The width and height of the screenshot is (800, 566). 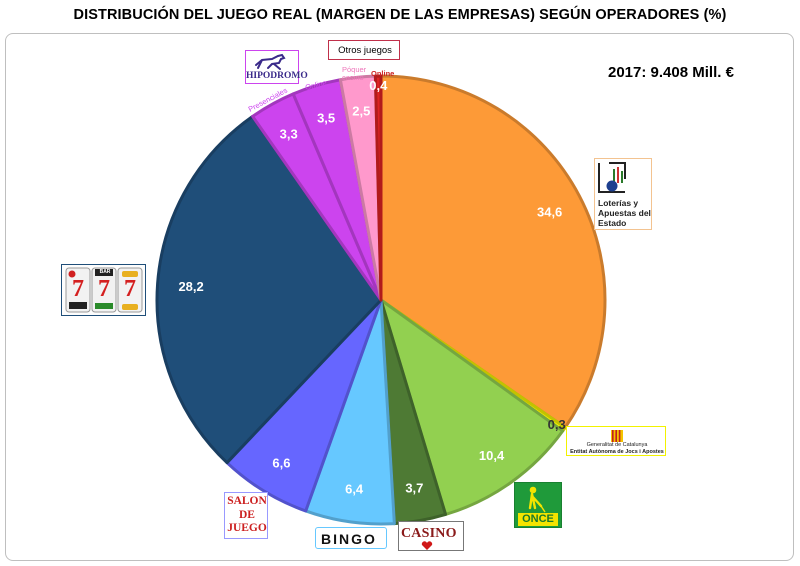 I want to click on pie-value-label-8: 3,5, so click(x=326, y=118).